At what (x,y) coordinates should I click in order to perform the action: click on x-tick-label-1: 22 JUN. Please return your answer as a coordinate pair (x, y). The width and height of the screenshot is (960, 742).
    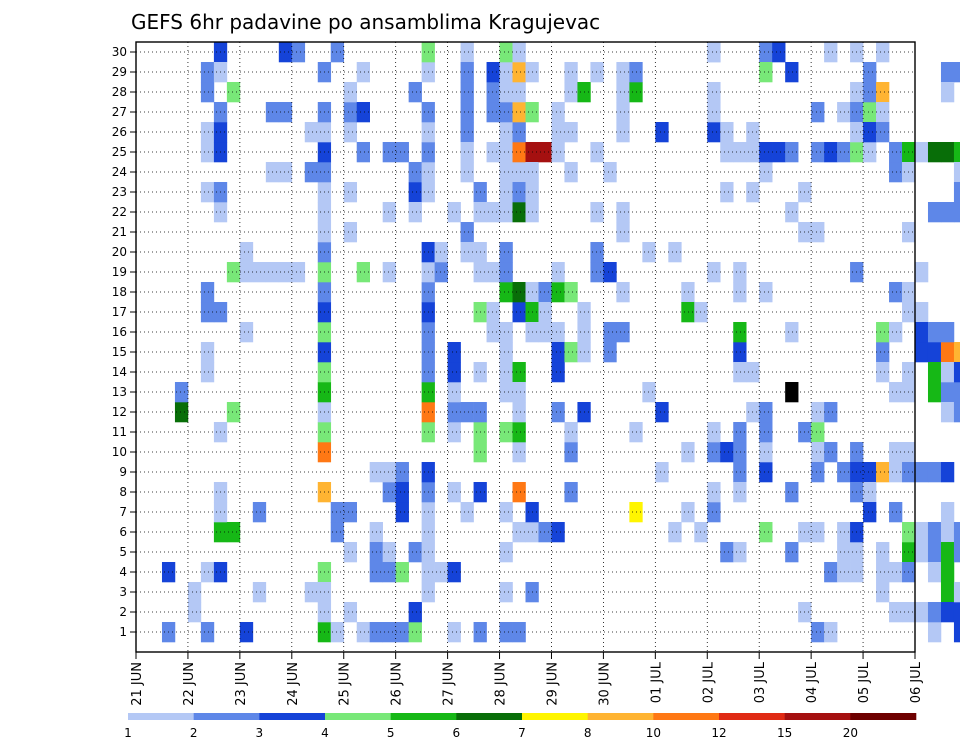
    Looking at the image, I should click on (189, 684).